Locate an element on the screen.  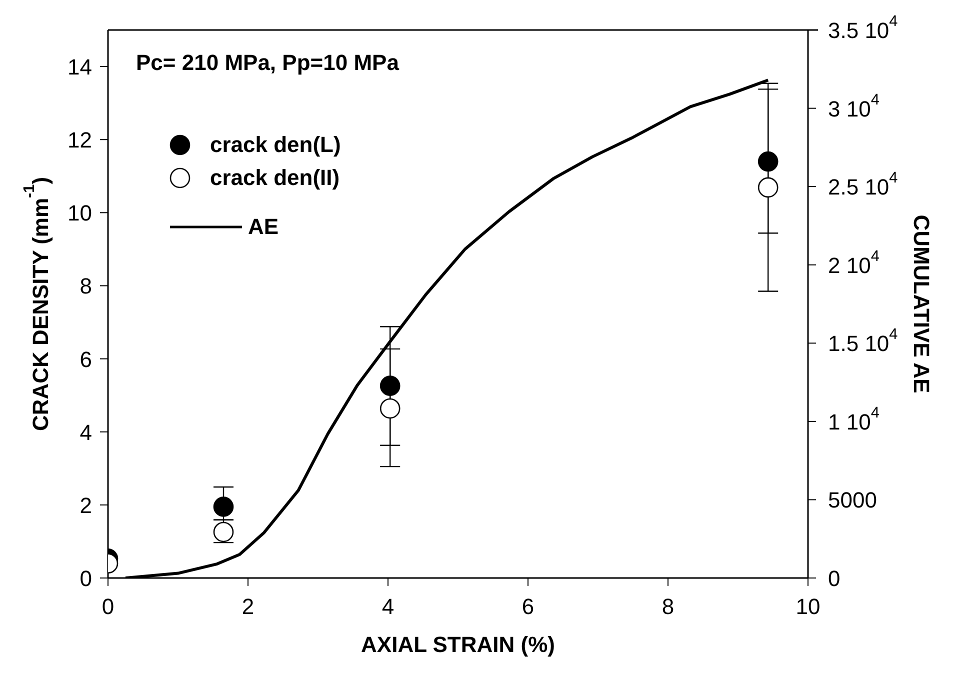
y2-tick-label: 2 10$^{4}$ is located at coordinates (854, 263).